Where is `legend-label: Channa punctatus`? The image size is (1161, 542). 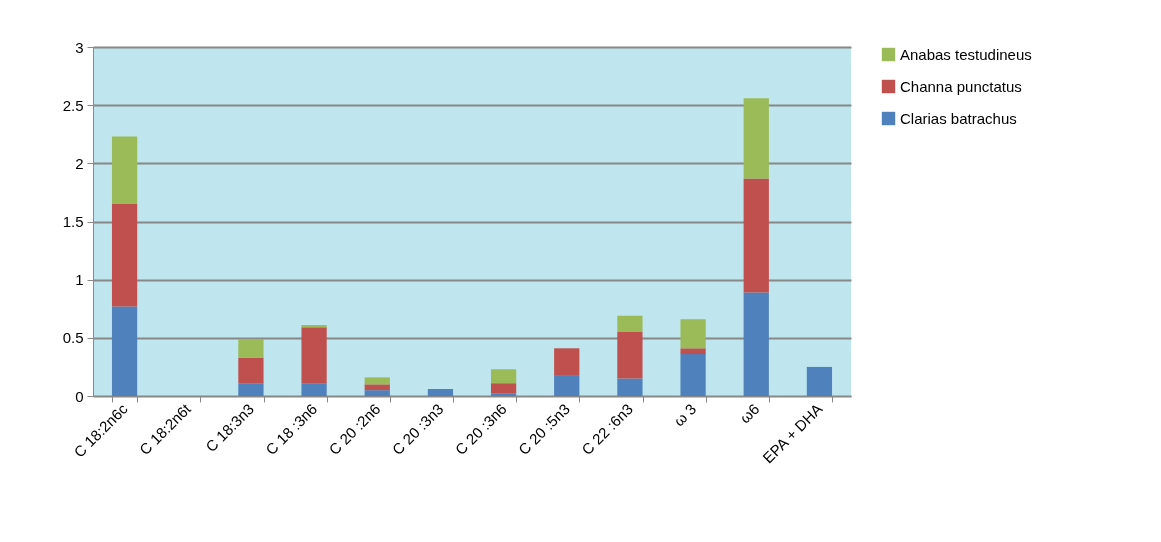 legend-label: Channa punctatus is located at coordinates (961, 86).